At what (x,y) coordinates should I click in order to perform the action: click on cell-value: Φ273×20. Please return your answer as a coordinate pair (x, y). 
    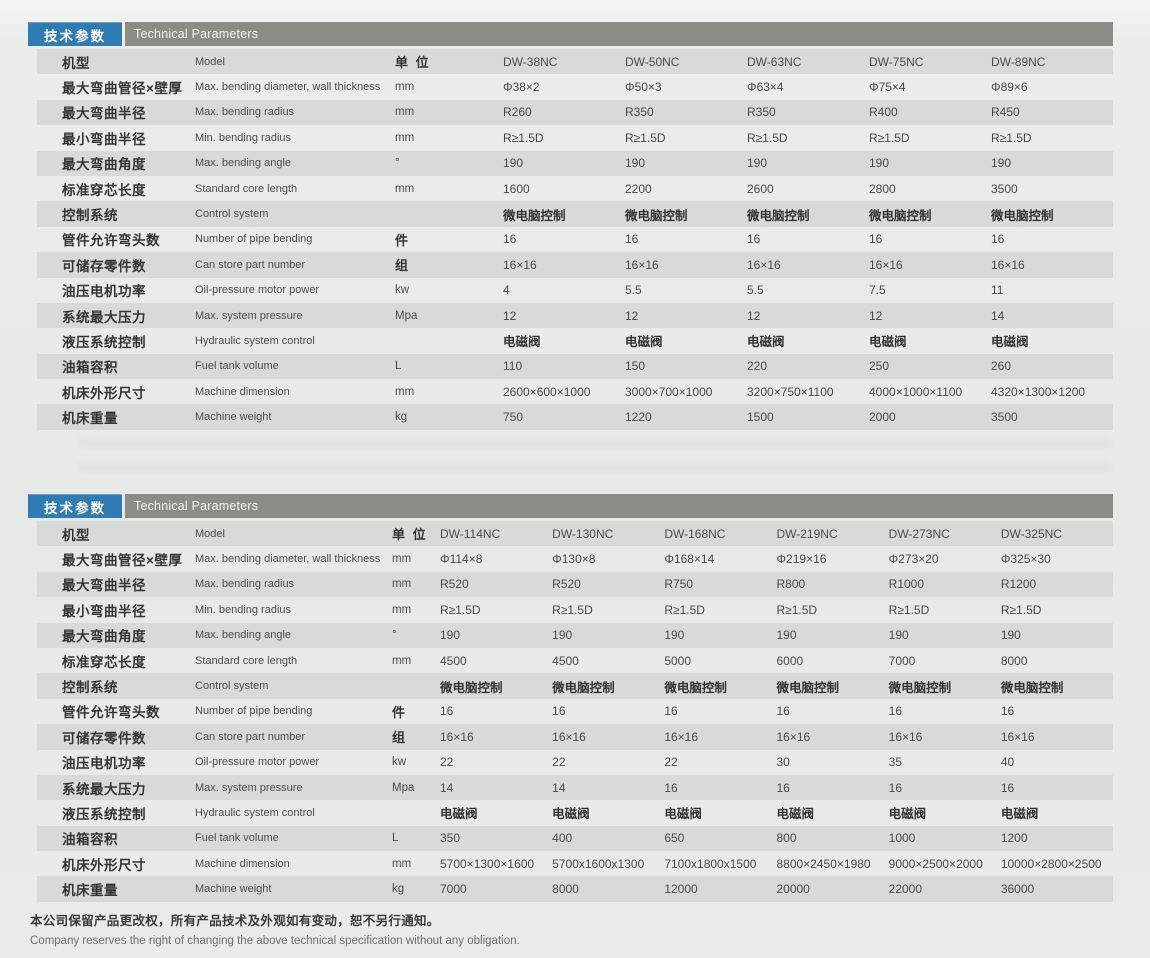
    Looking at the image, I should click on (913, 559).